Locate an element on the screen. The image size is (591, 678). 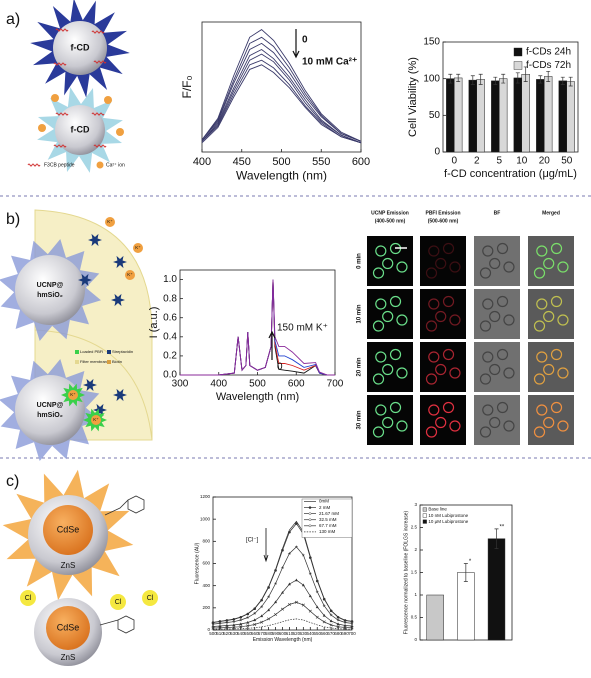
x-tick-label: 530 is located at coordinates (234, 633).